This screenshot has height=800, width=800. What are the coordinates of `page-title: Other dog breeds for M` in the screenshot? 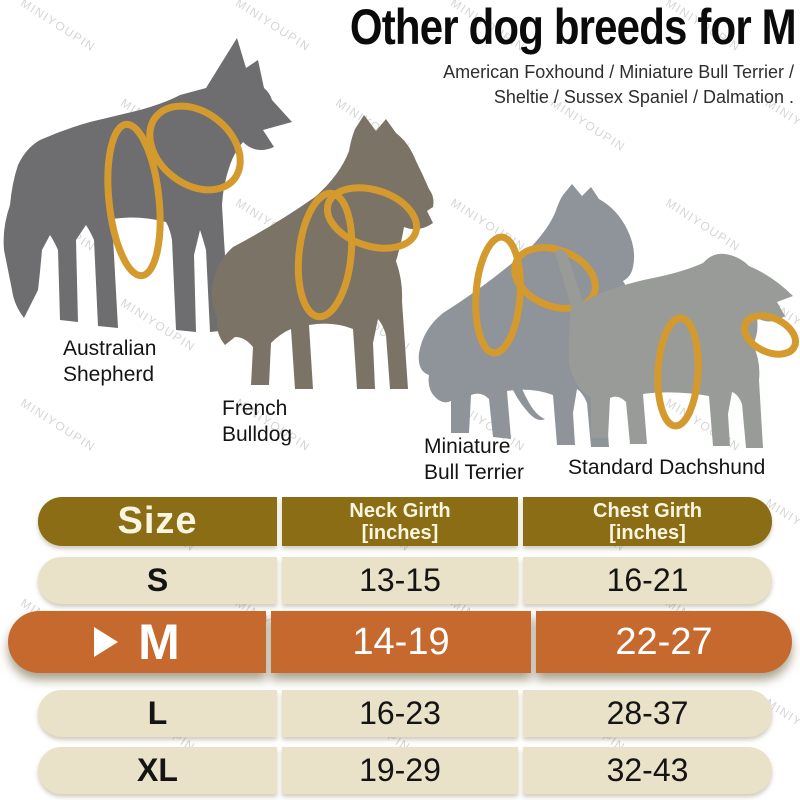 It's located at (573, 27).